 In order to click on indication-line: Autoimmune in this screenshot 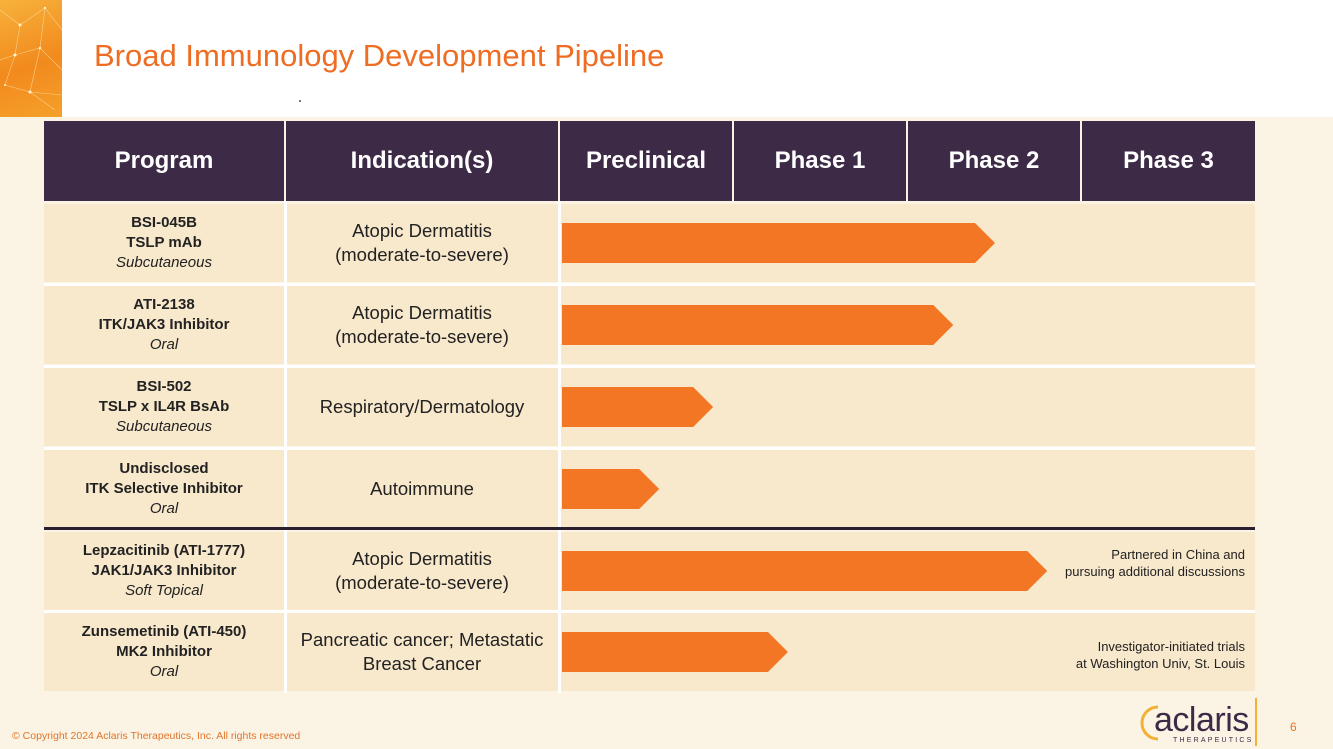, I will do `click(422, 488)`.